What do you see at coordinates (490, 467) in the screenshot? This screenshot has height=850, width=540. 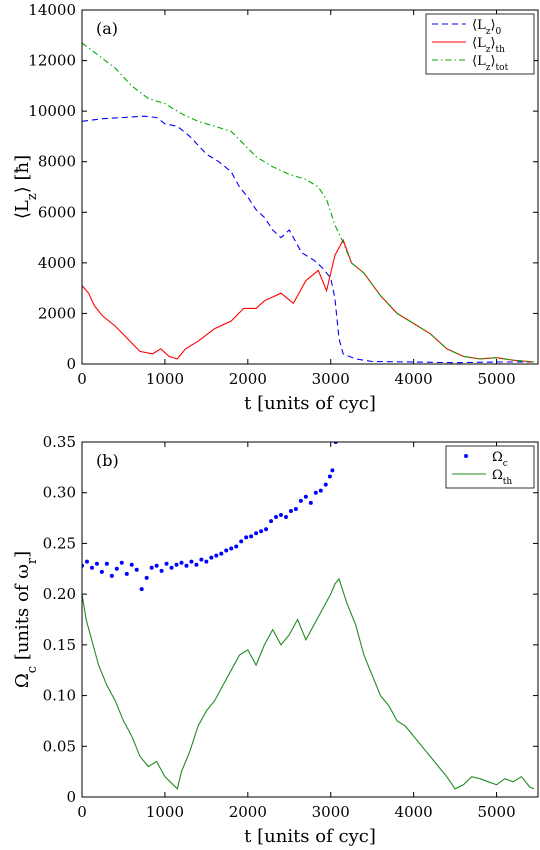 I see `legend-box` at bounding box center [490, 467].